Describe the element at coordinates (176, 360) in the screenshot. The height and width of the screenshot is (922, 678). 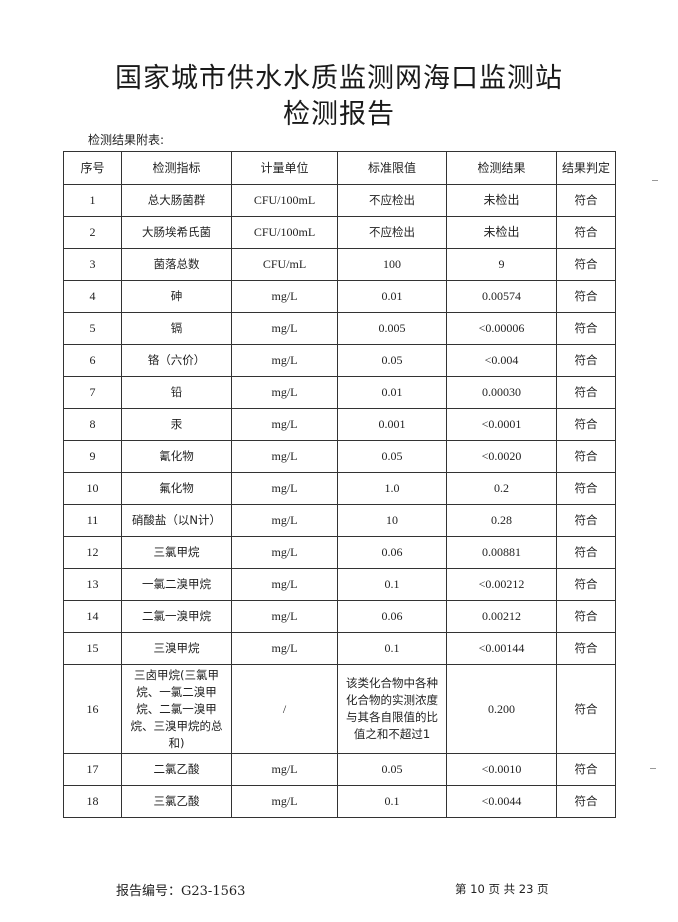
I see `table-cell: 铬（六价）` at that location.